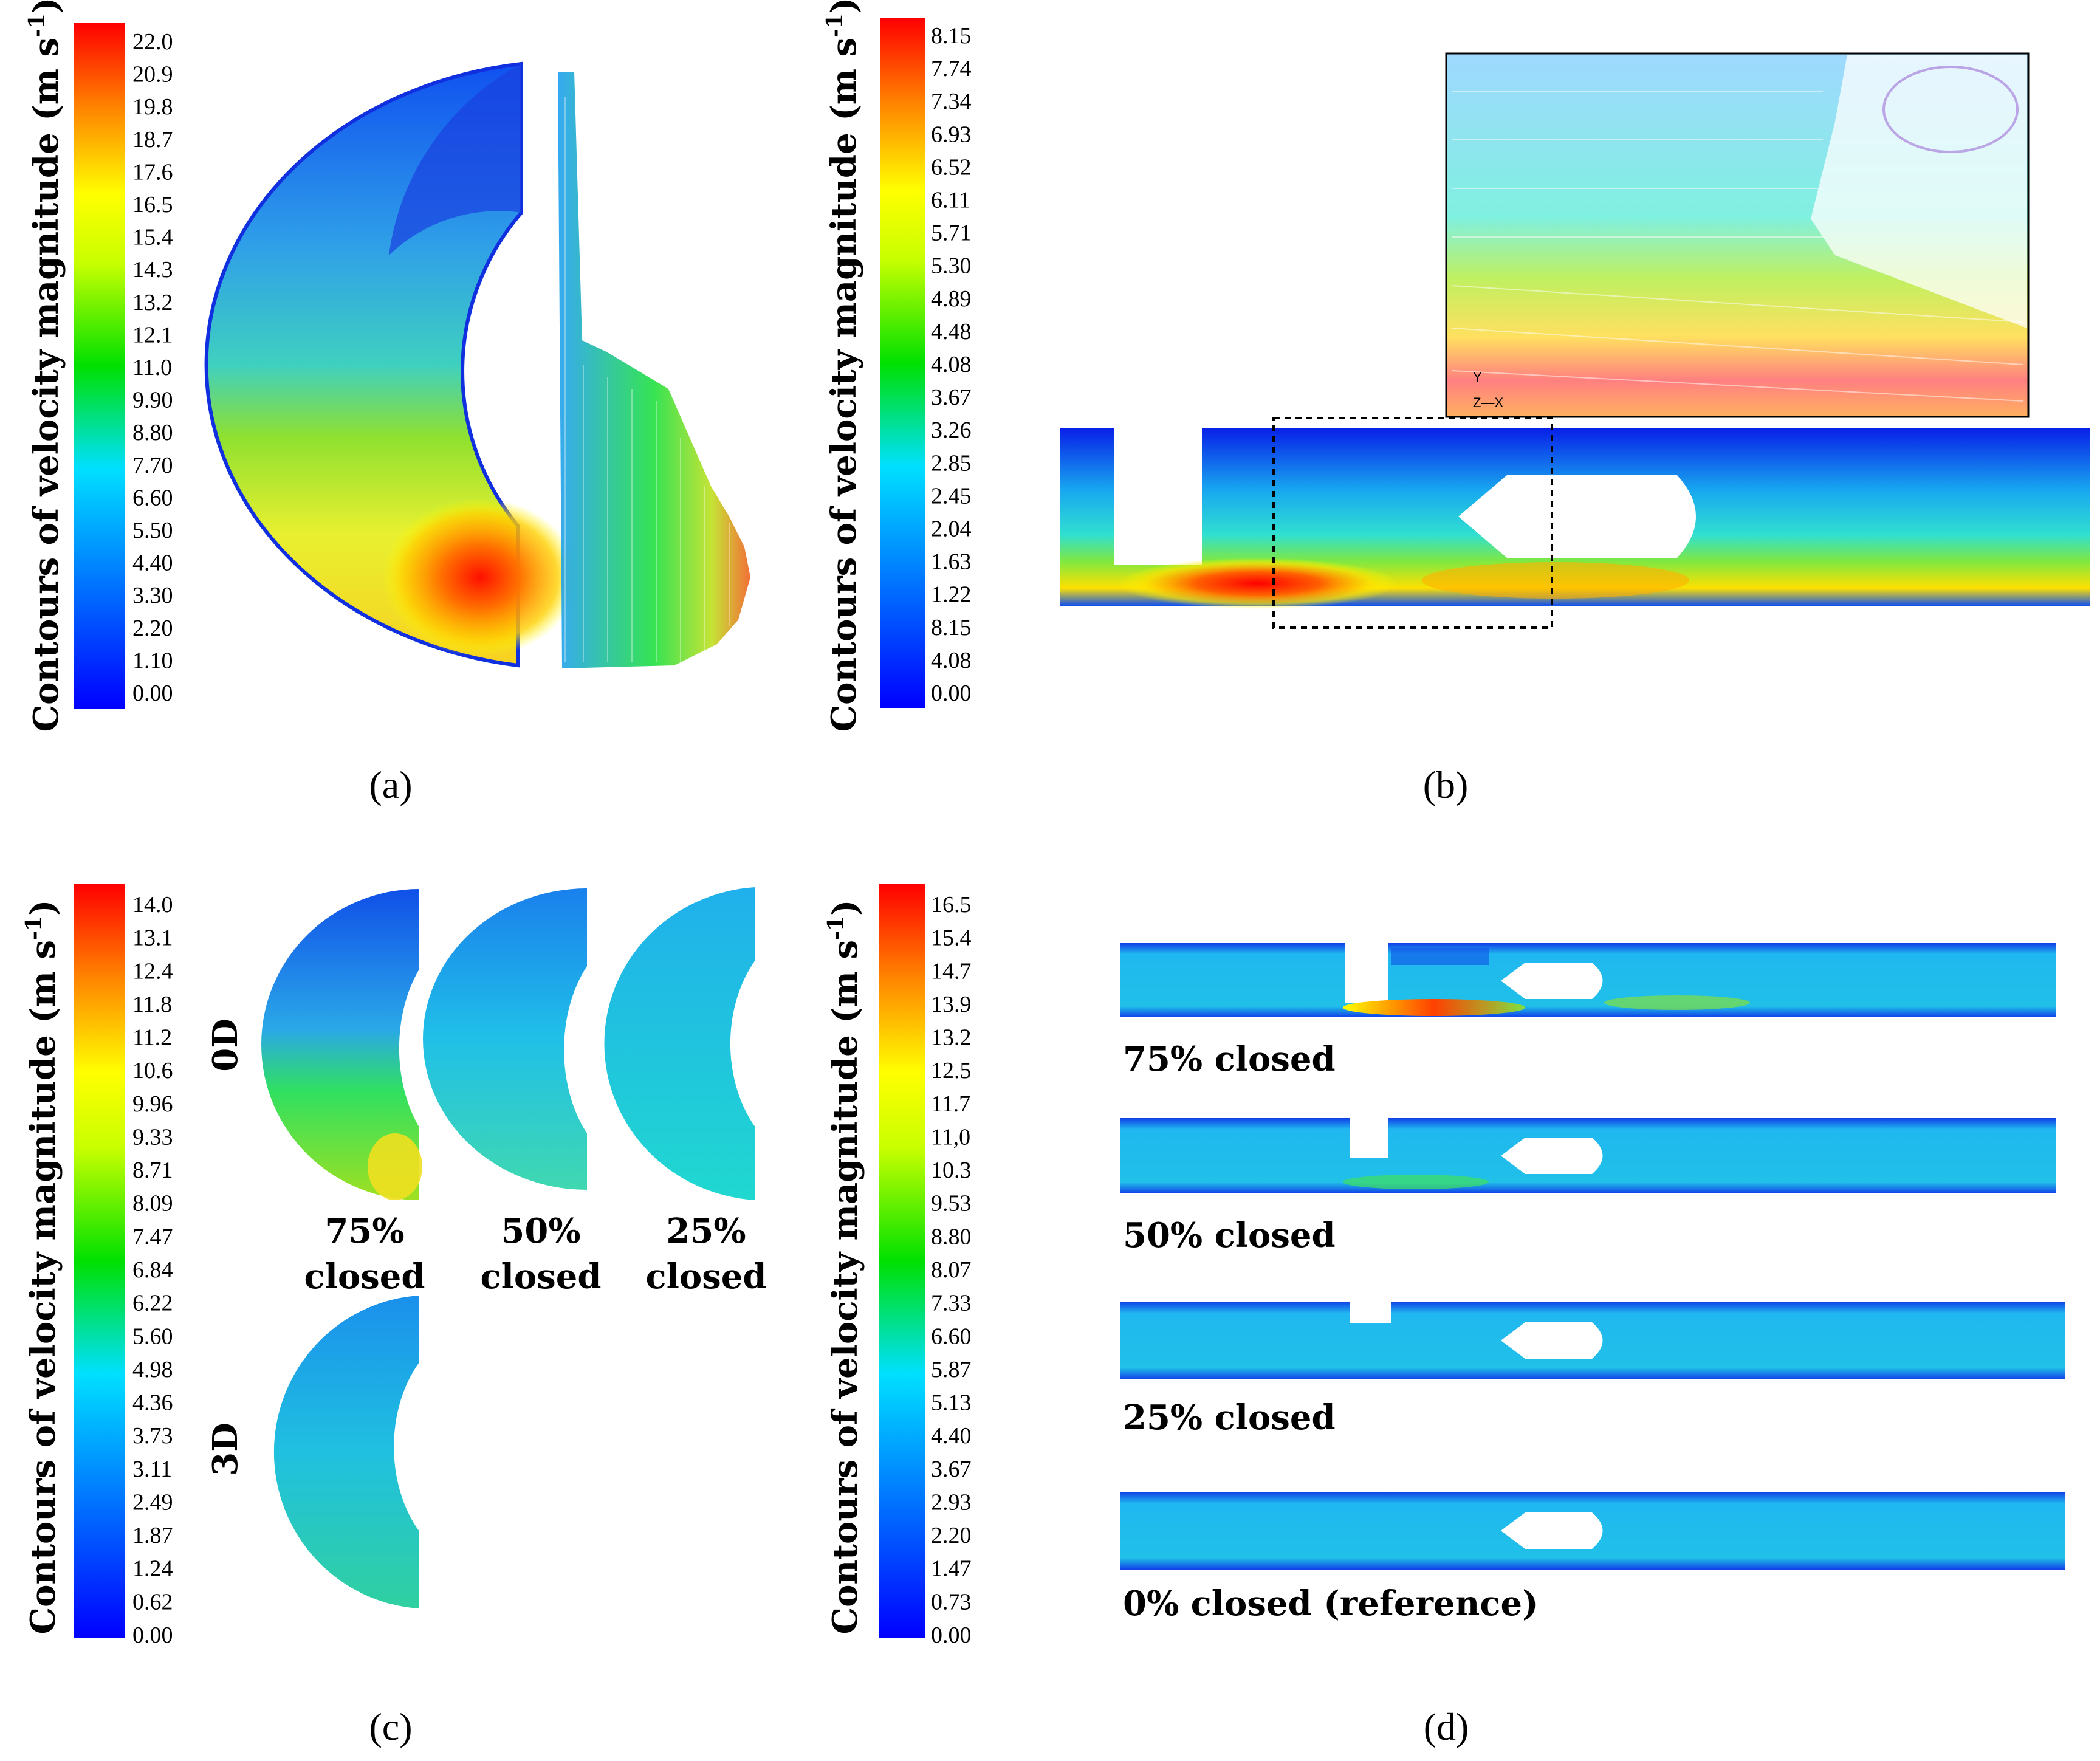  Describe the element at coordinates (1738, 247) in the screenshot. I see `inset-vector-lines` at that location.